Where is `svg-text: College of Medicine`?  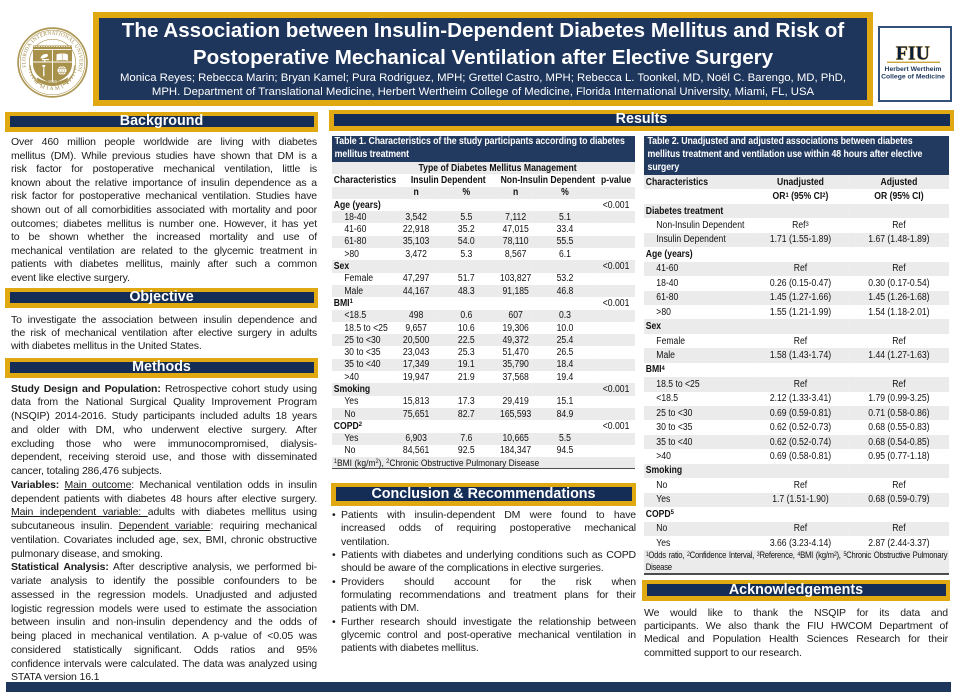 svg-text: College of Medicine is located at coordinates (913, 77).